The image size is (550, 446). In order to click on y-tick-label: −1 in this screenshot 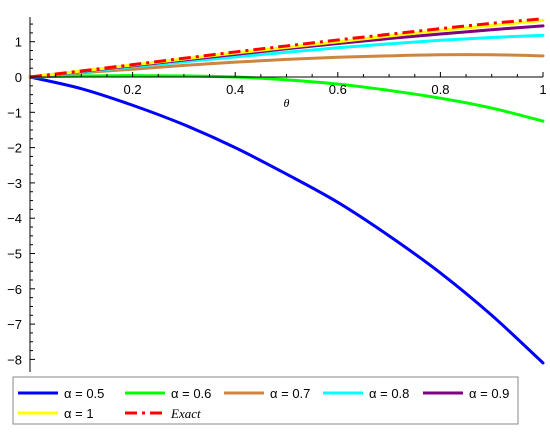, I will do `click(14, 112)`.